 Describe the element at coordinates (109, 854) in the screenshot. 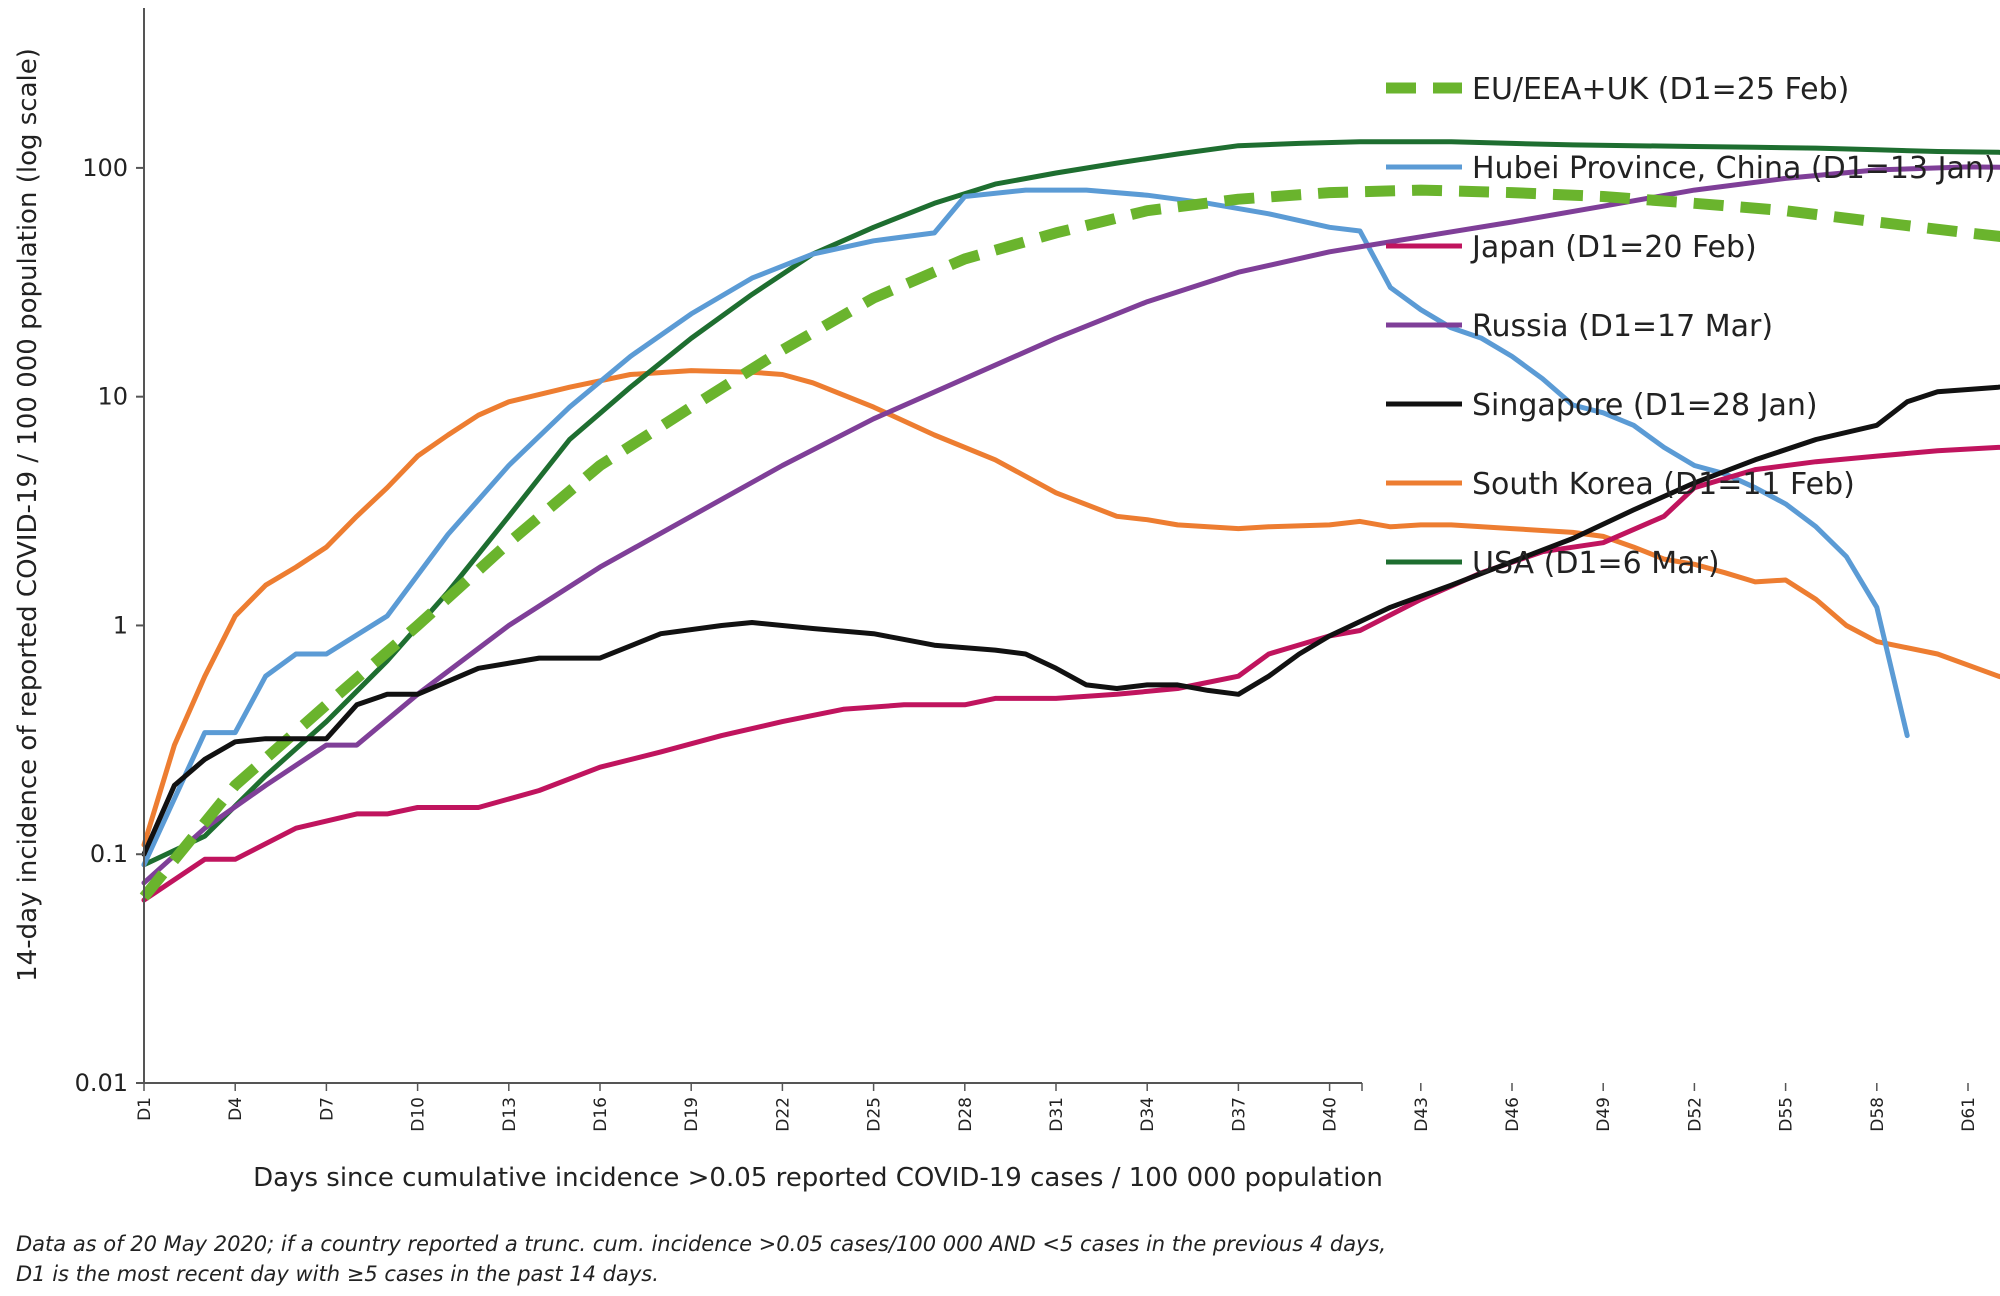

I see `y-tick-label: 0.1` at that location.